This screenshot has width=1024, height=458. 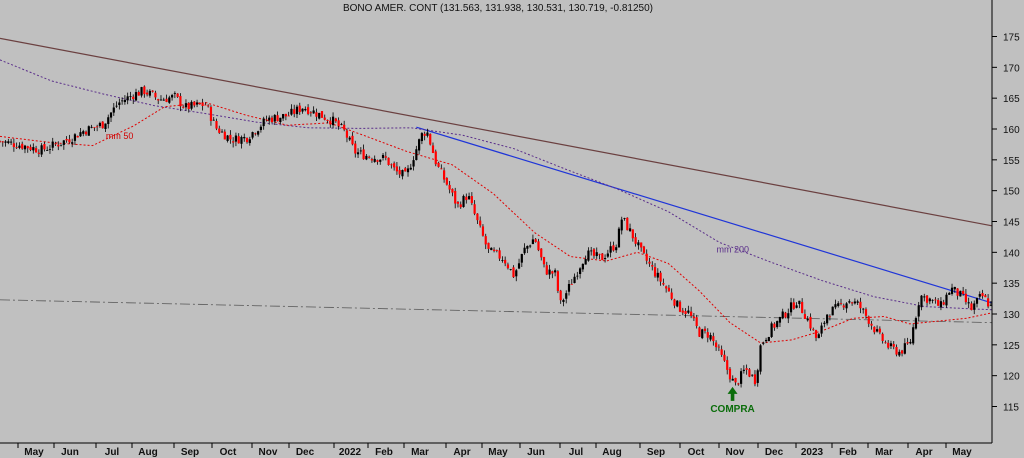 What do you see at coordinates (536, 452) in the screenshot?
I see `x-tick-label: Jun` at bounding box center [536, 452].